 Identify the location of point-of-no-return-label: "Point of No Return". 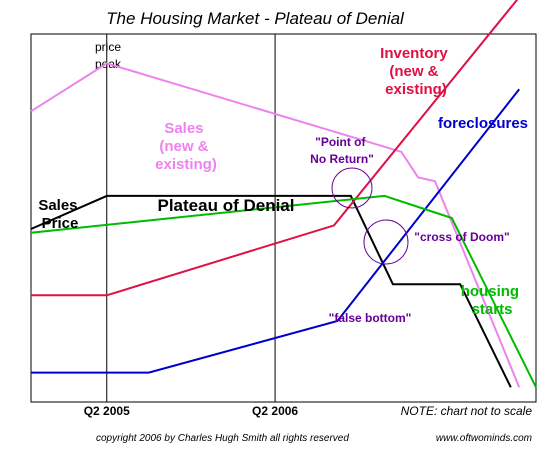
(342, 150).